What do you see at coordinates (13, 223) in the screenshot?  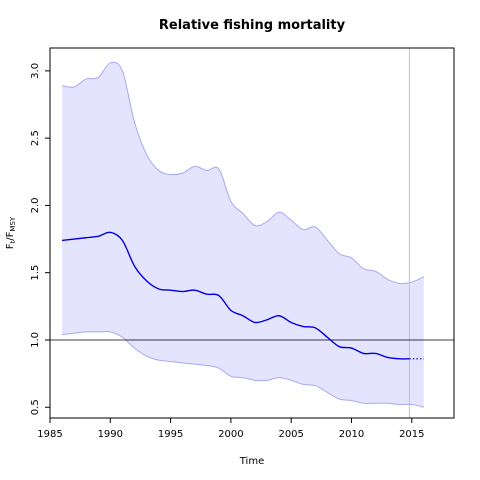 I see `y-axis-label-sub-msy: MSY` at bounding box center [13, 223].